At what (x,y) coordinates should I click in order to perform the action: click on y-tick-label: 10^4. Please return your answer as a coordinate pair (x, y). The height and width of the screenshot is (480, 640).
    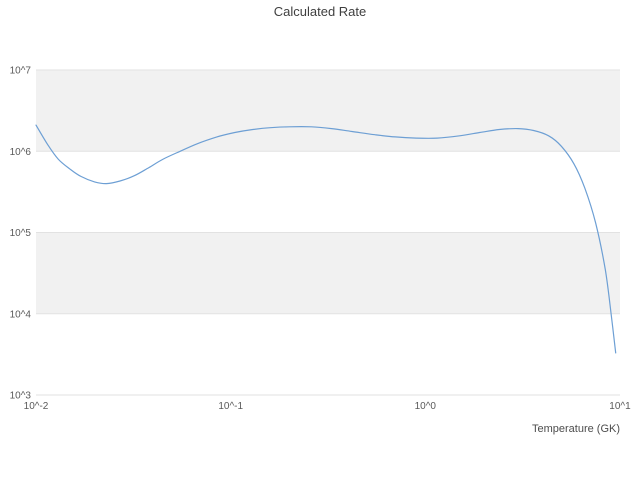
    Looking at the image, I should click on (21, 314).